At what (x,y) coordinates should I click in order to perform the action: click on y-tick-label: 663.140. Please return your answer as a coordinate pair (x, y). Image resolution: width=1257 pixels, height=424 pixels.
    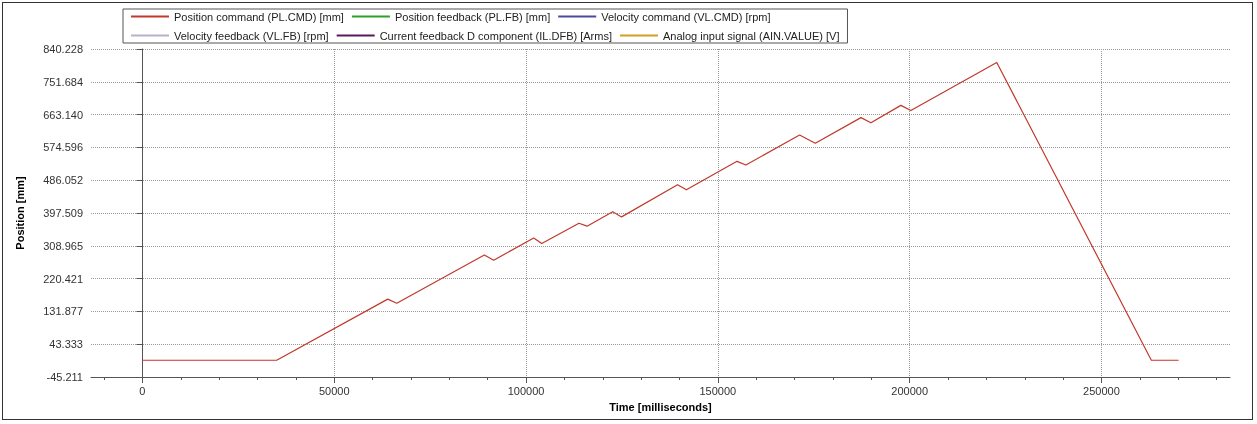
    Looking at the image, I should click on (63, 114).